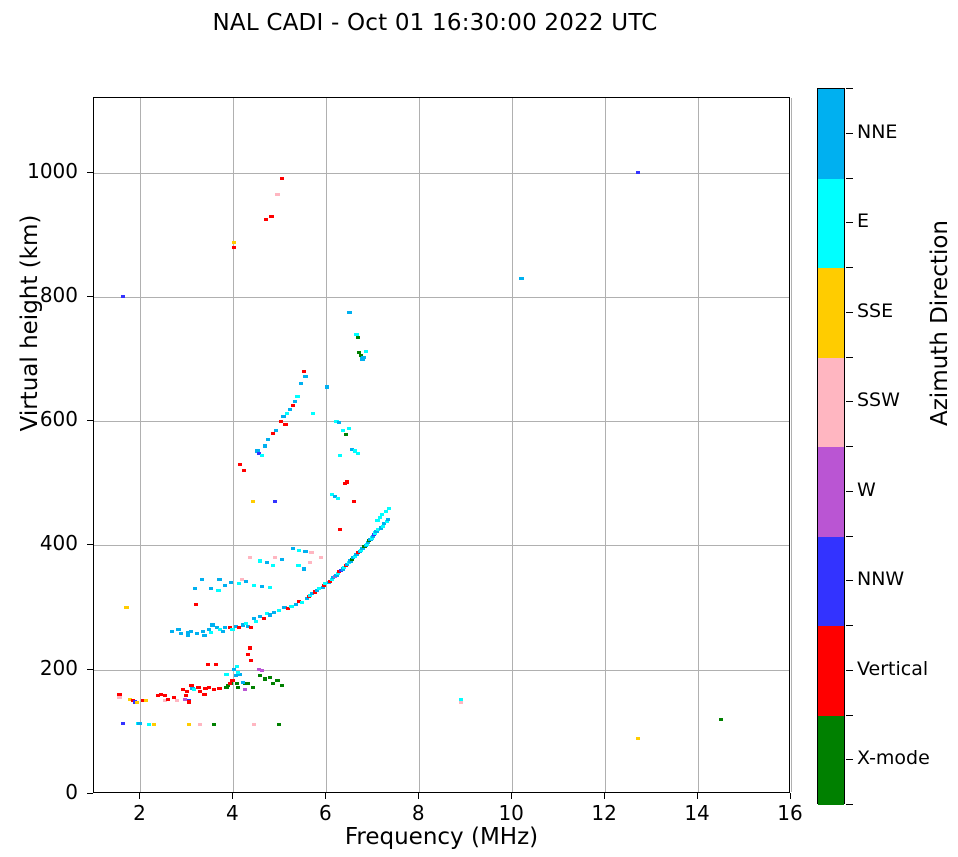 The width and height of the screenshot is (958, 857). I want to click on x-axis-title: Frequency (MHz), so click(441, 837).